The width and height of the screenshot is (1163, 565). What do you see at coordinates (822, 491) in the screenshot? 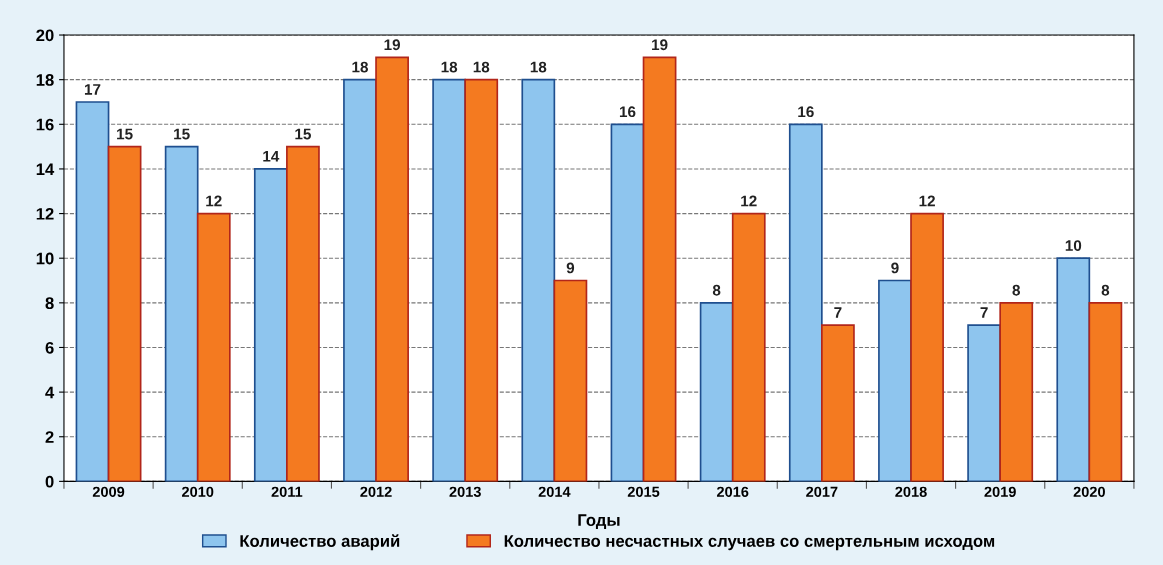
I see `x-tick-label: 2017` at bounding box center [822, 491].